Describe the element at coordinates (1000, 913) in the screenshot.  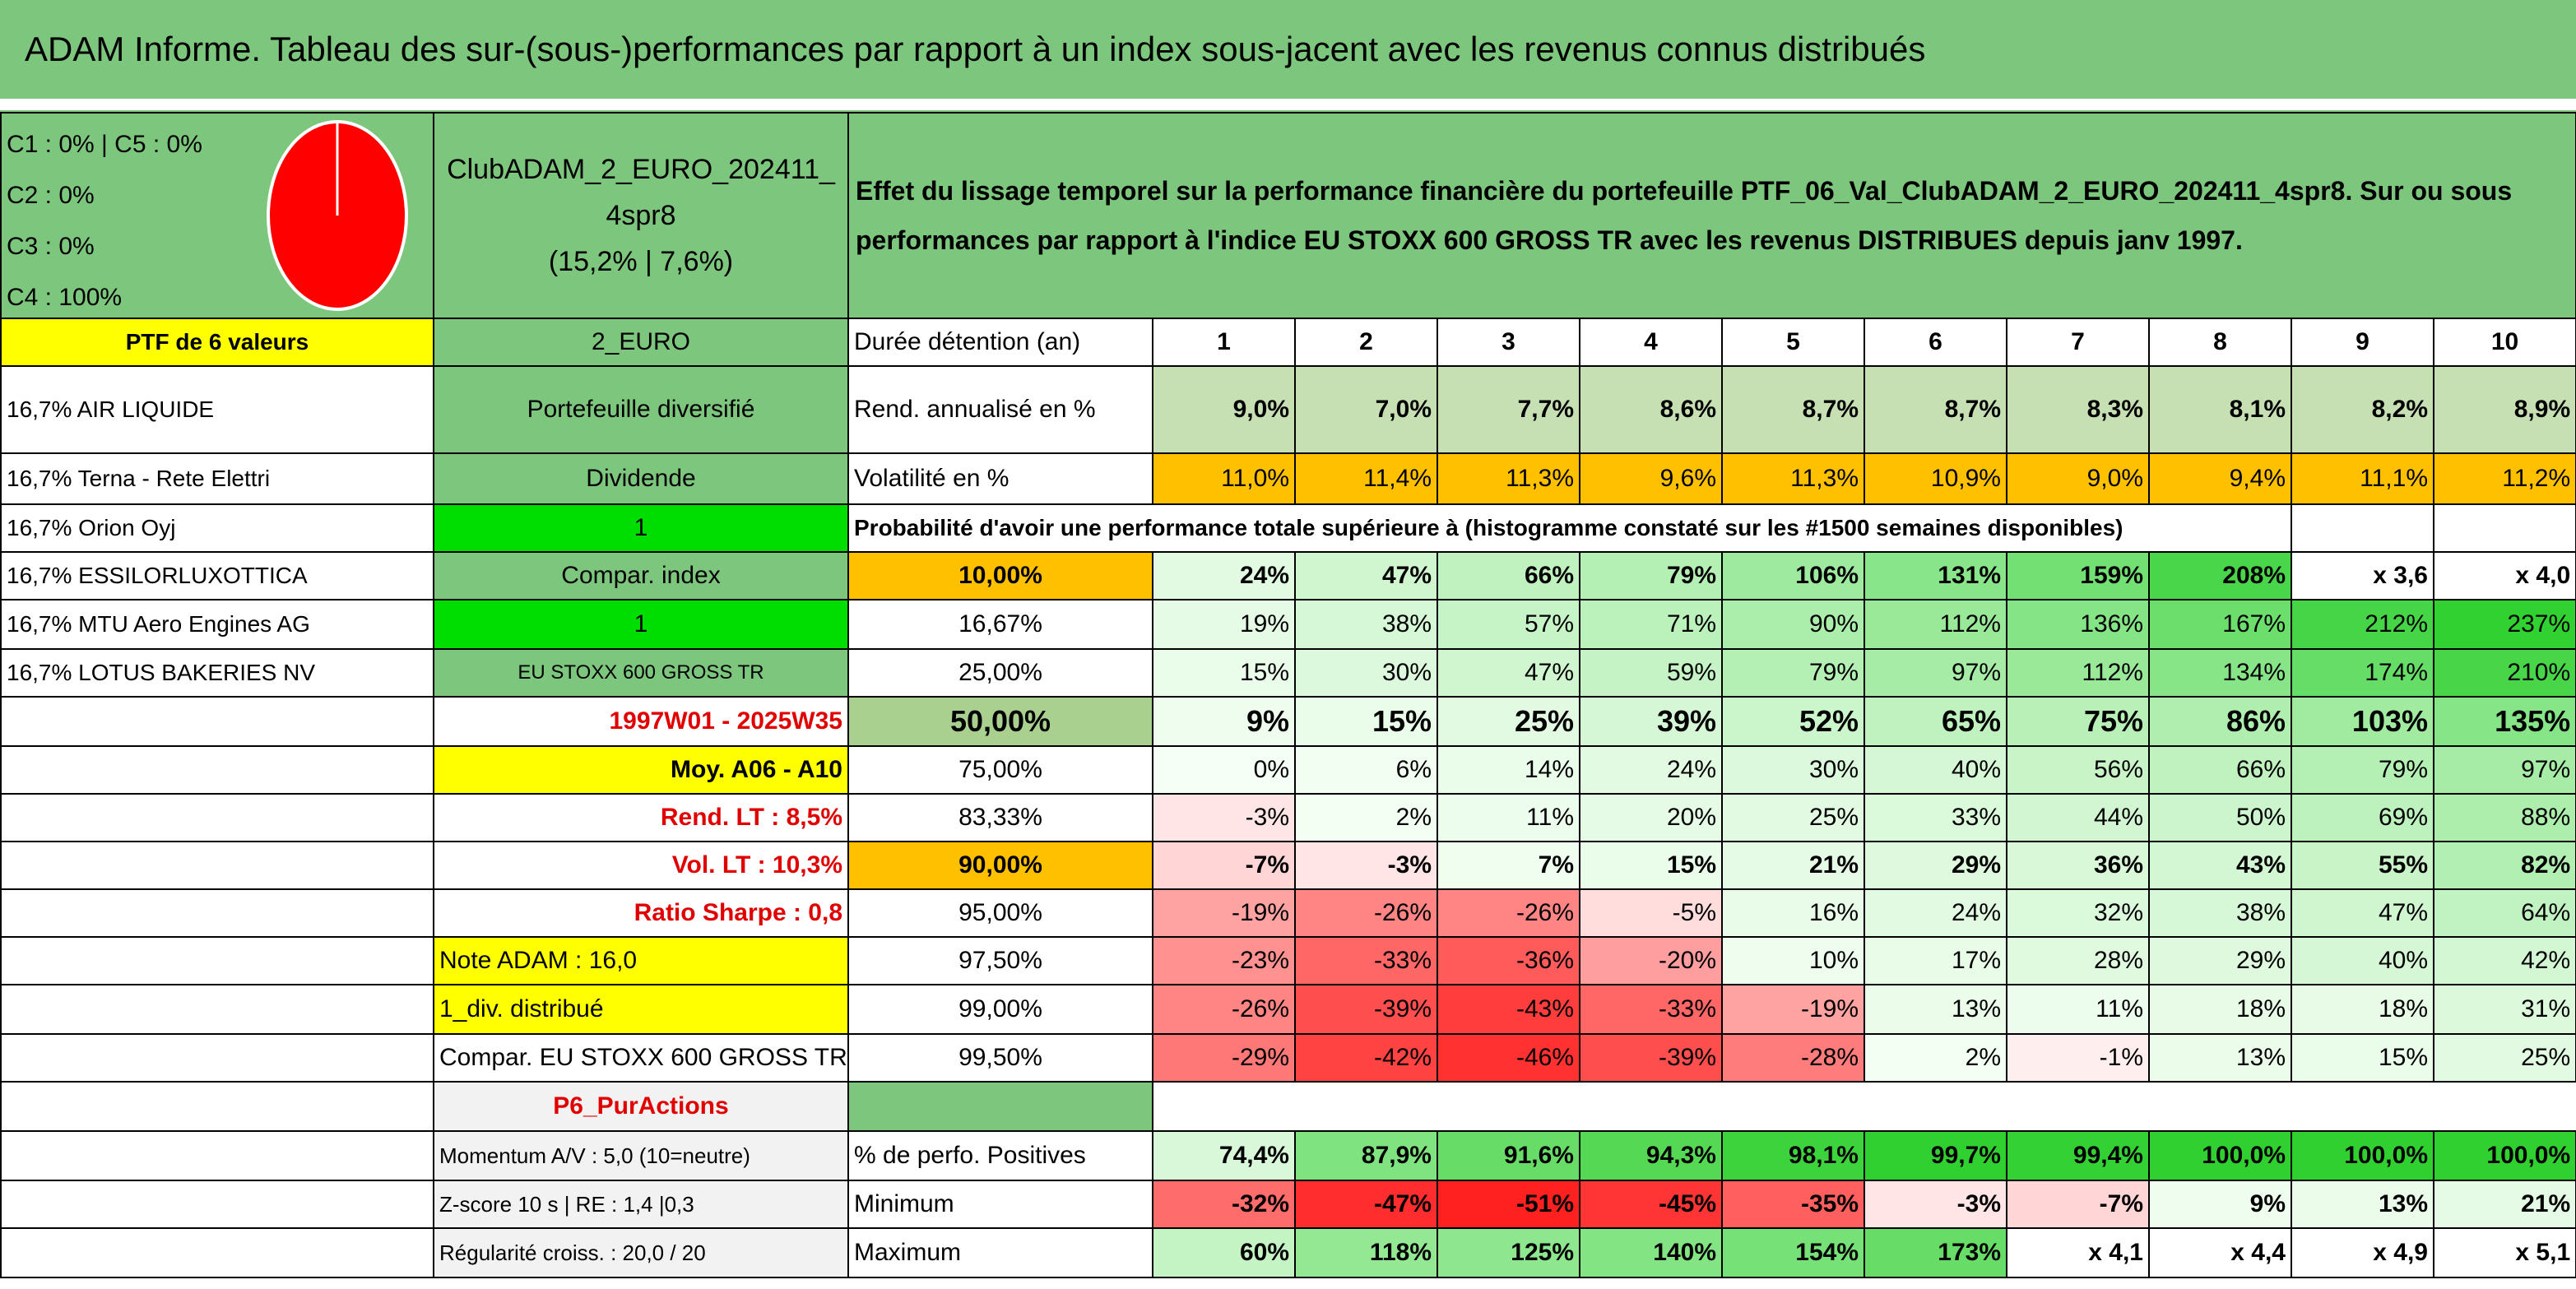
I see `row-label: 95,00%` at that location.